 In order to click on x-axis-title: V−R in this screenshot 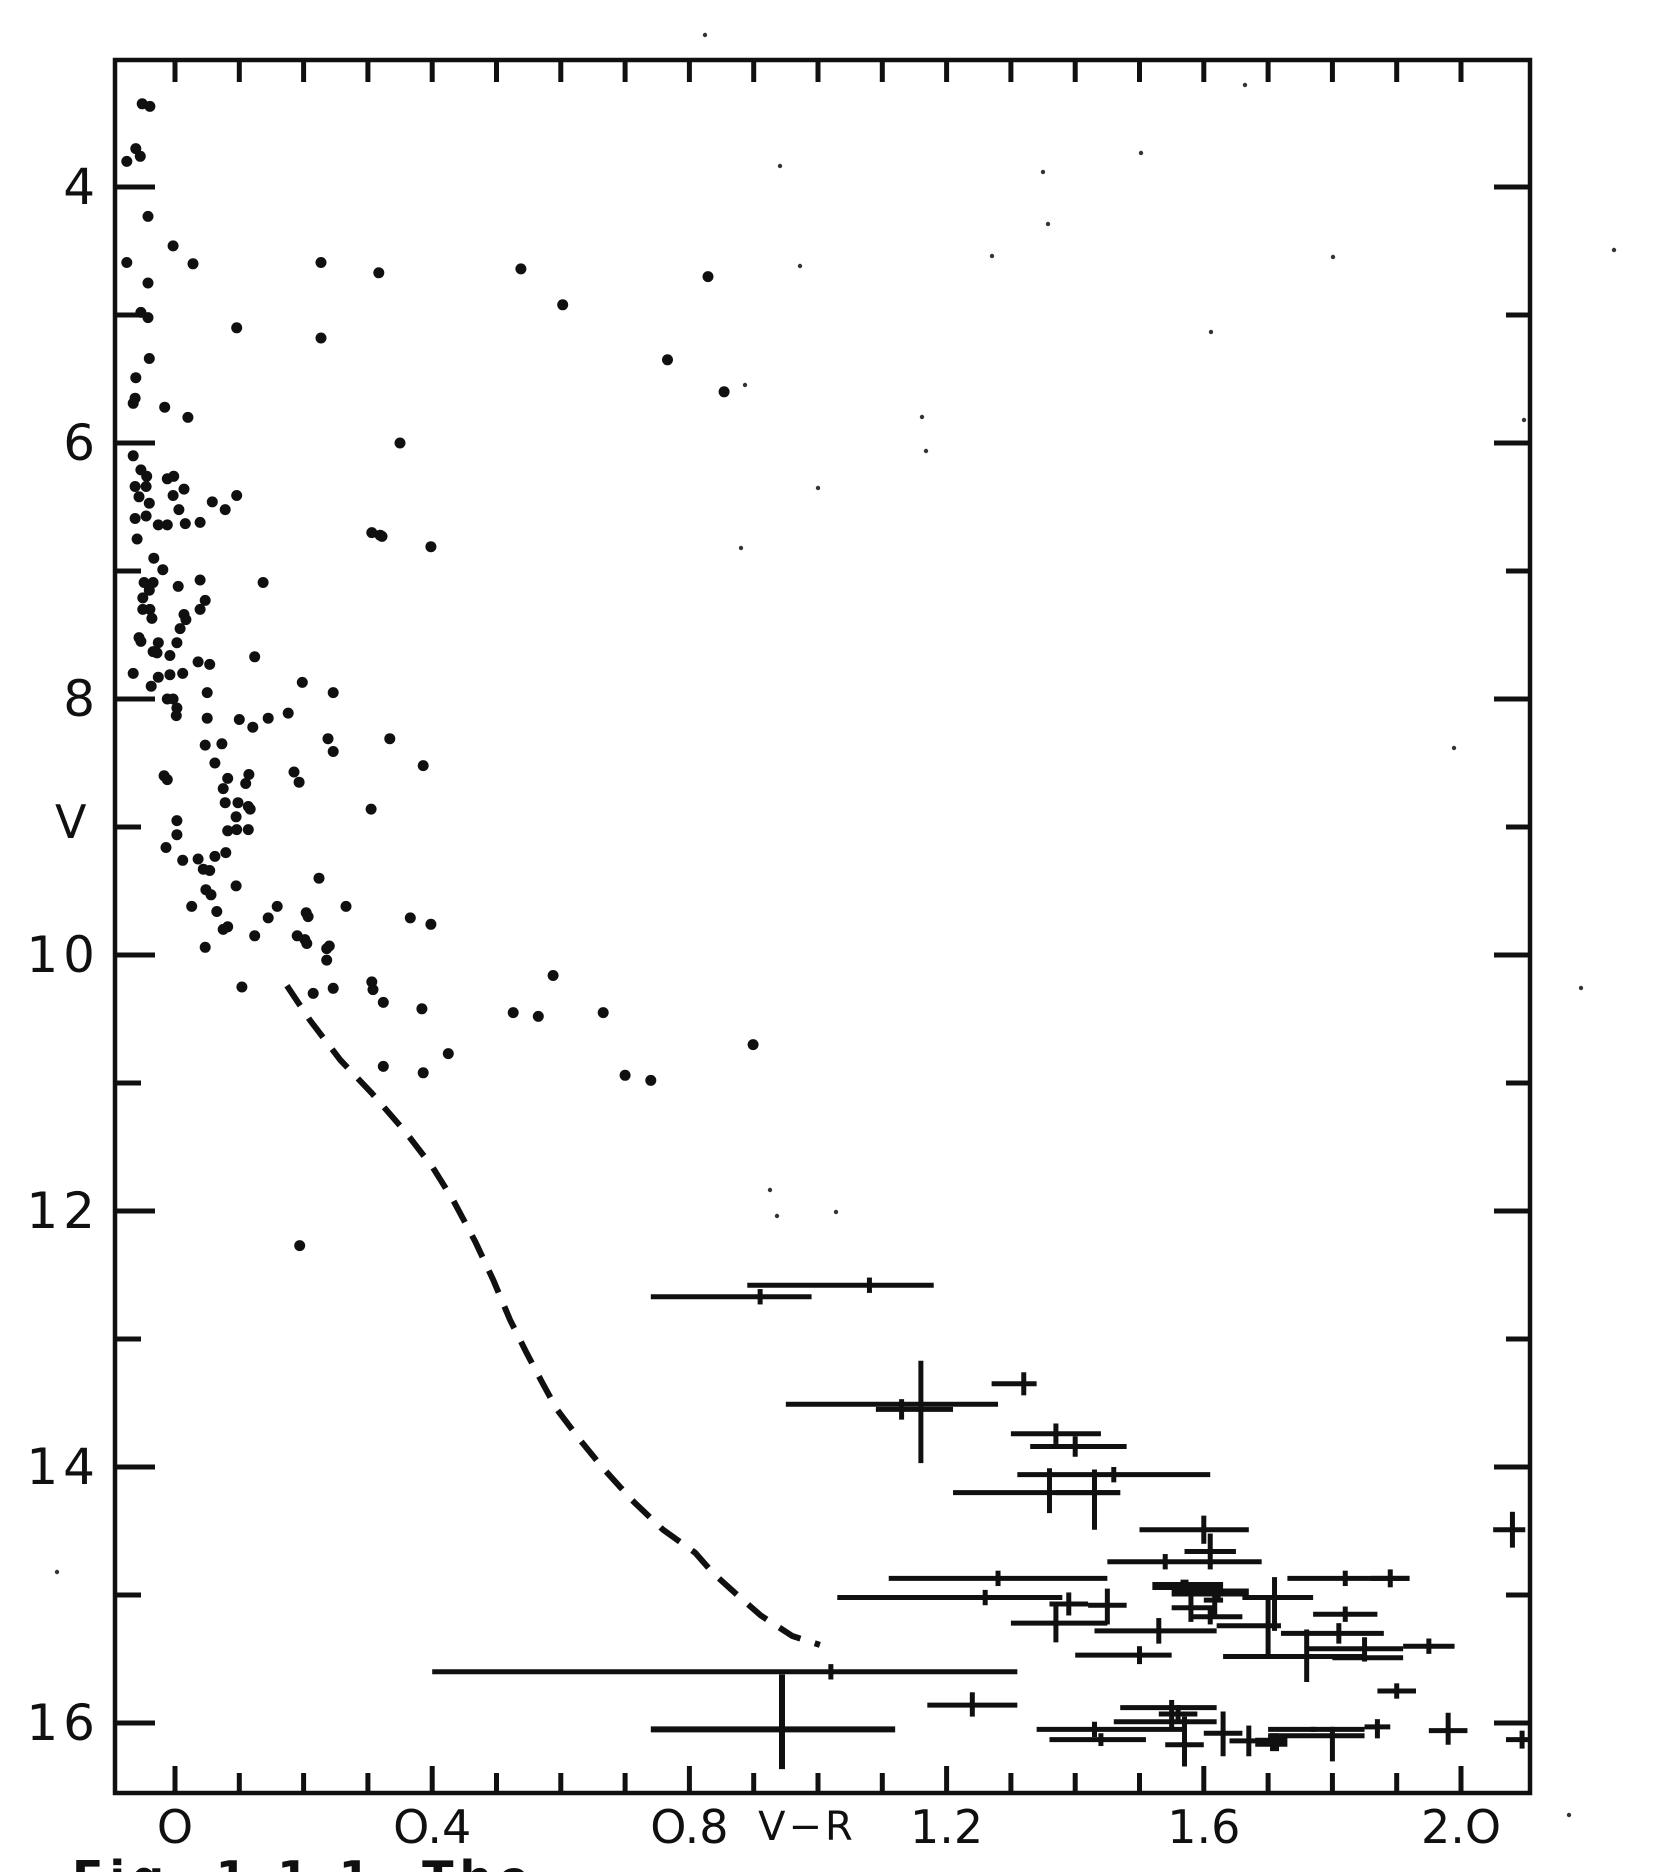, I will do `click(807, 1827)`.